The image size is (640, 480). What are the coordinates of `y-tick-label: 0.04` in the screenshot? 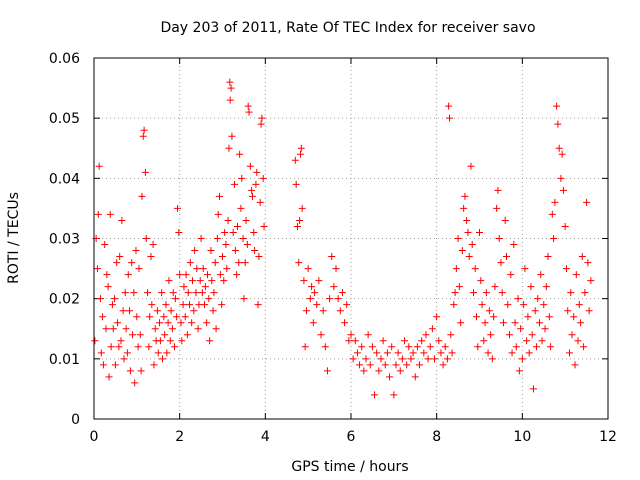 It's located at (64, 179).